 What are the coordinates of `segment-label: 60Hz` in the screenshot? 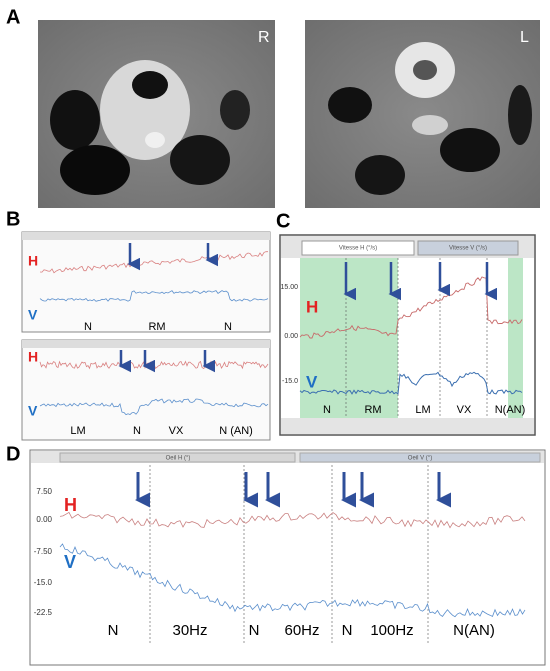 It's located at (301, 630).